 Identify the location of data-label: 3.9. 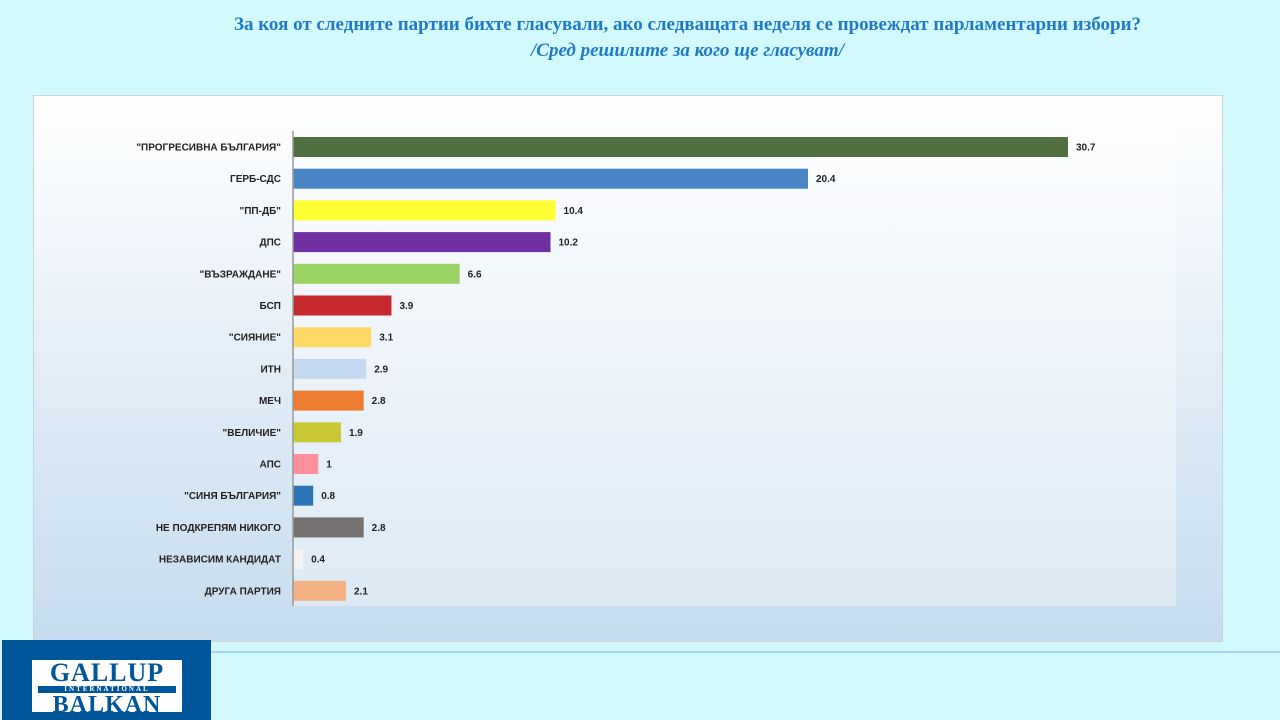
(406, 306).